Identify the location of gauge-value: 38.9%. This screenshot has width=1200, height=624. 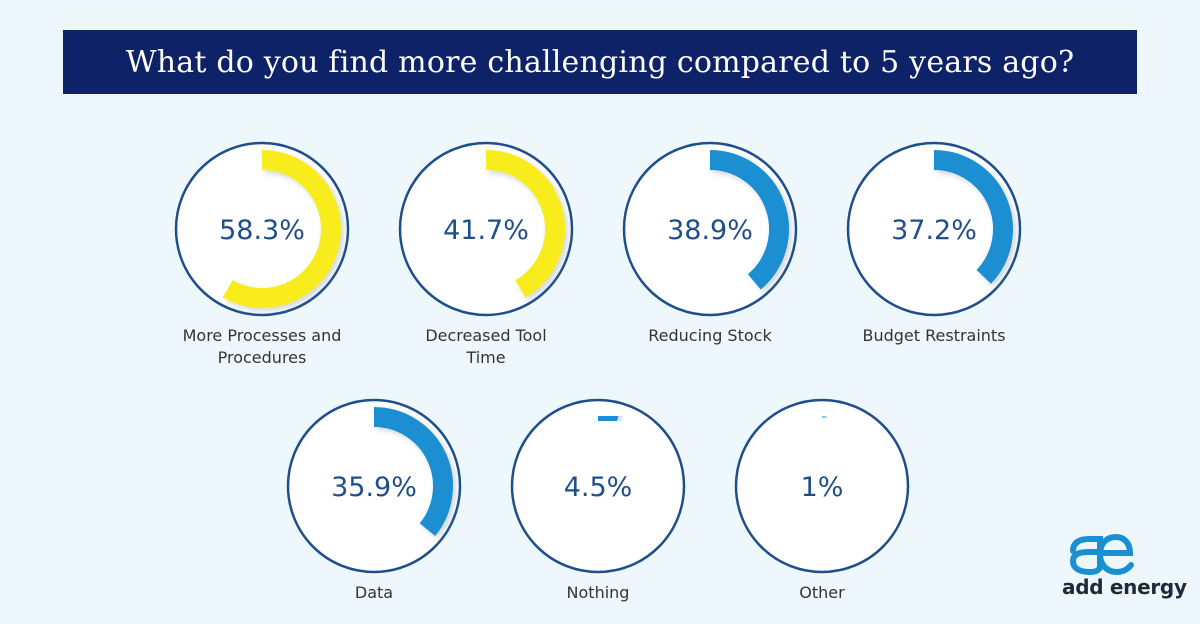
(710, 230).